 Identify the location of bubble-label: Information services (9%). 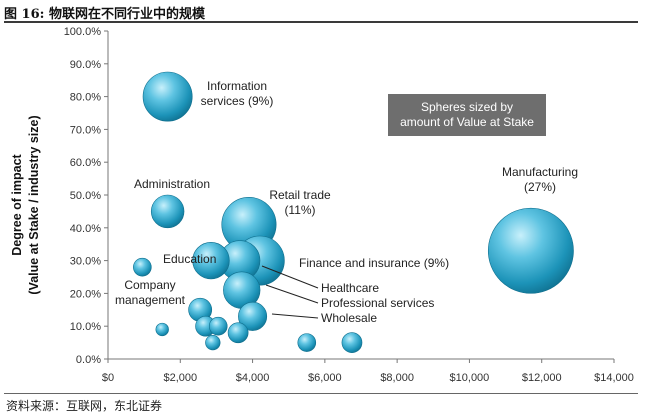
(237, 93).